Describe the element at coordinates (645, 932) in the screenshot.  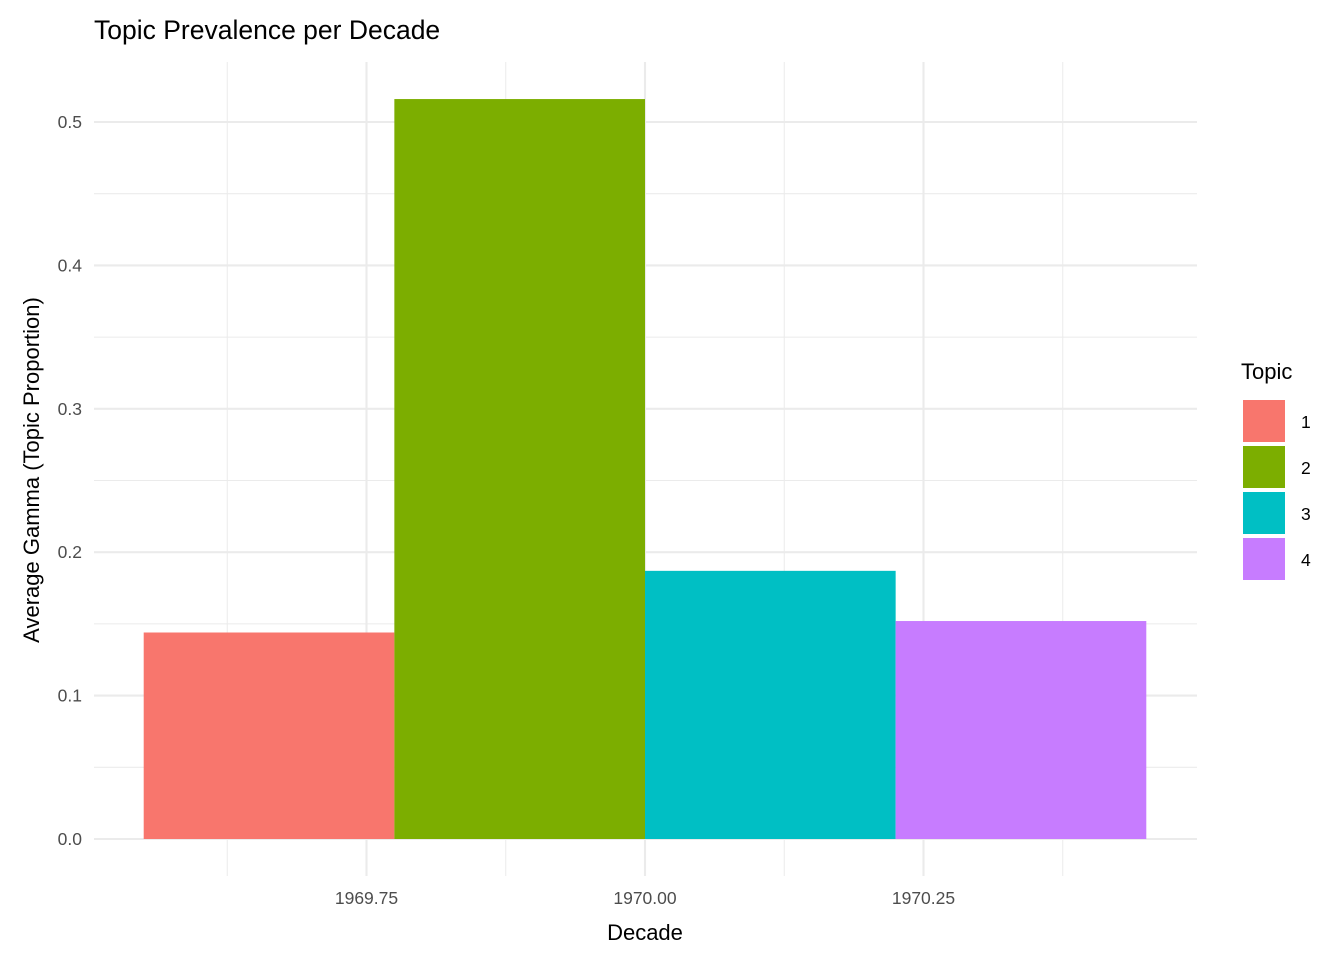
I see `x-axis-title: Decade` at that location.